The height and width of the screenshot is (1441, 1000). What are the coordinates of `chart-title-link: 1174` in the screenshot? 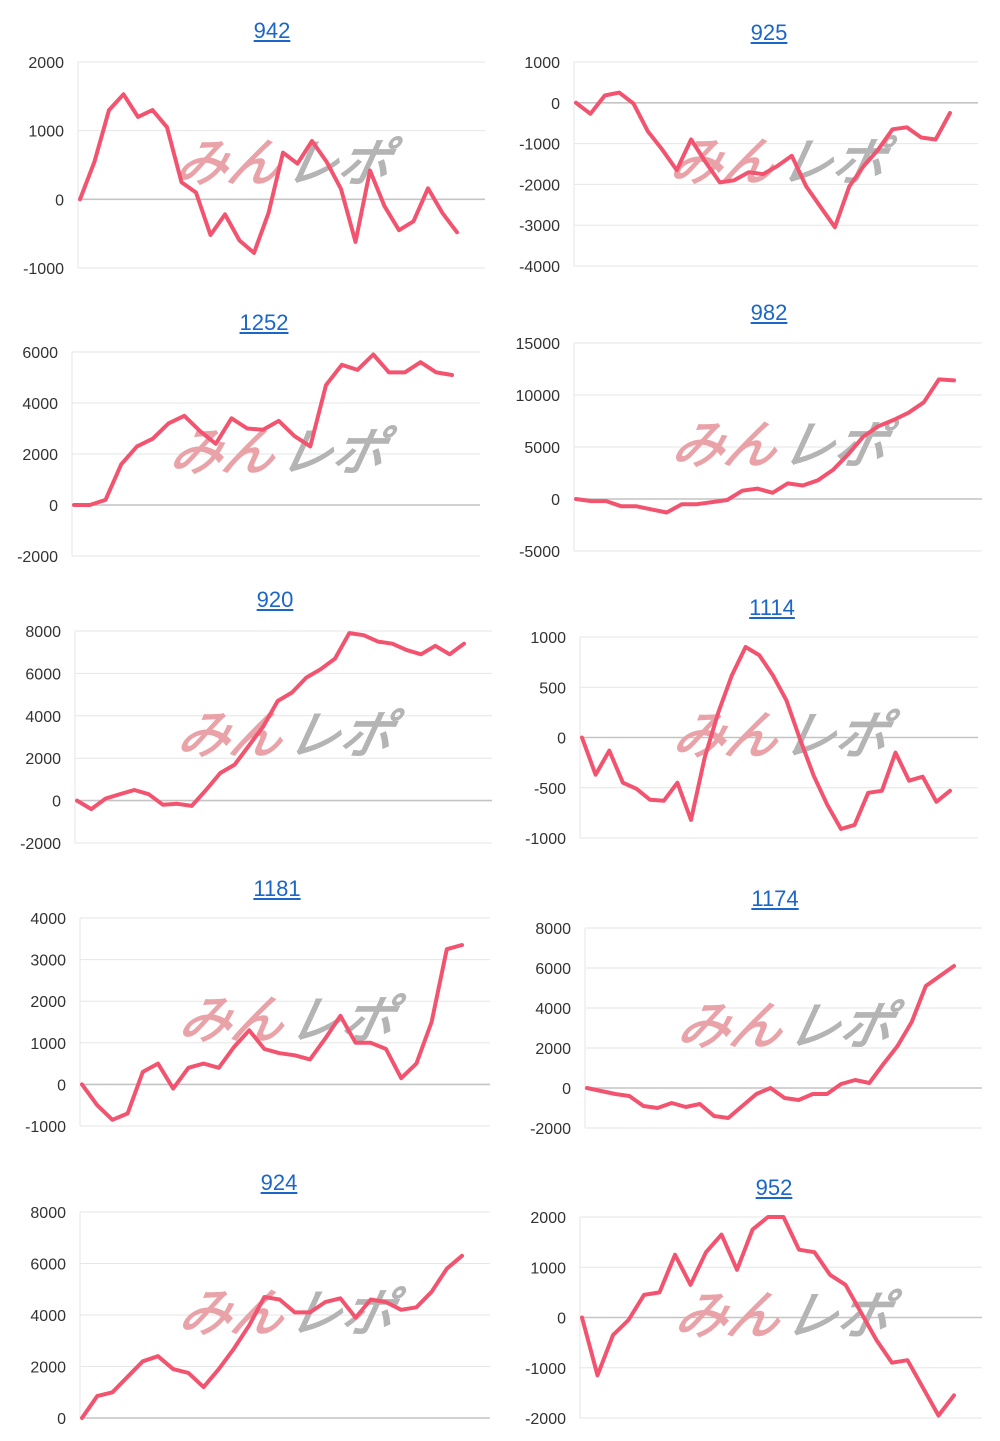 It's located at (775, 898).